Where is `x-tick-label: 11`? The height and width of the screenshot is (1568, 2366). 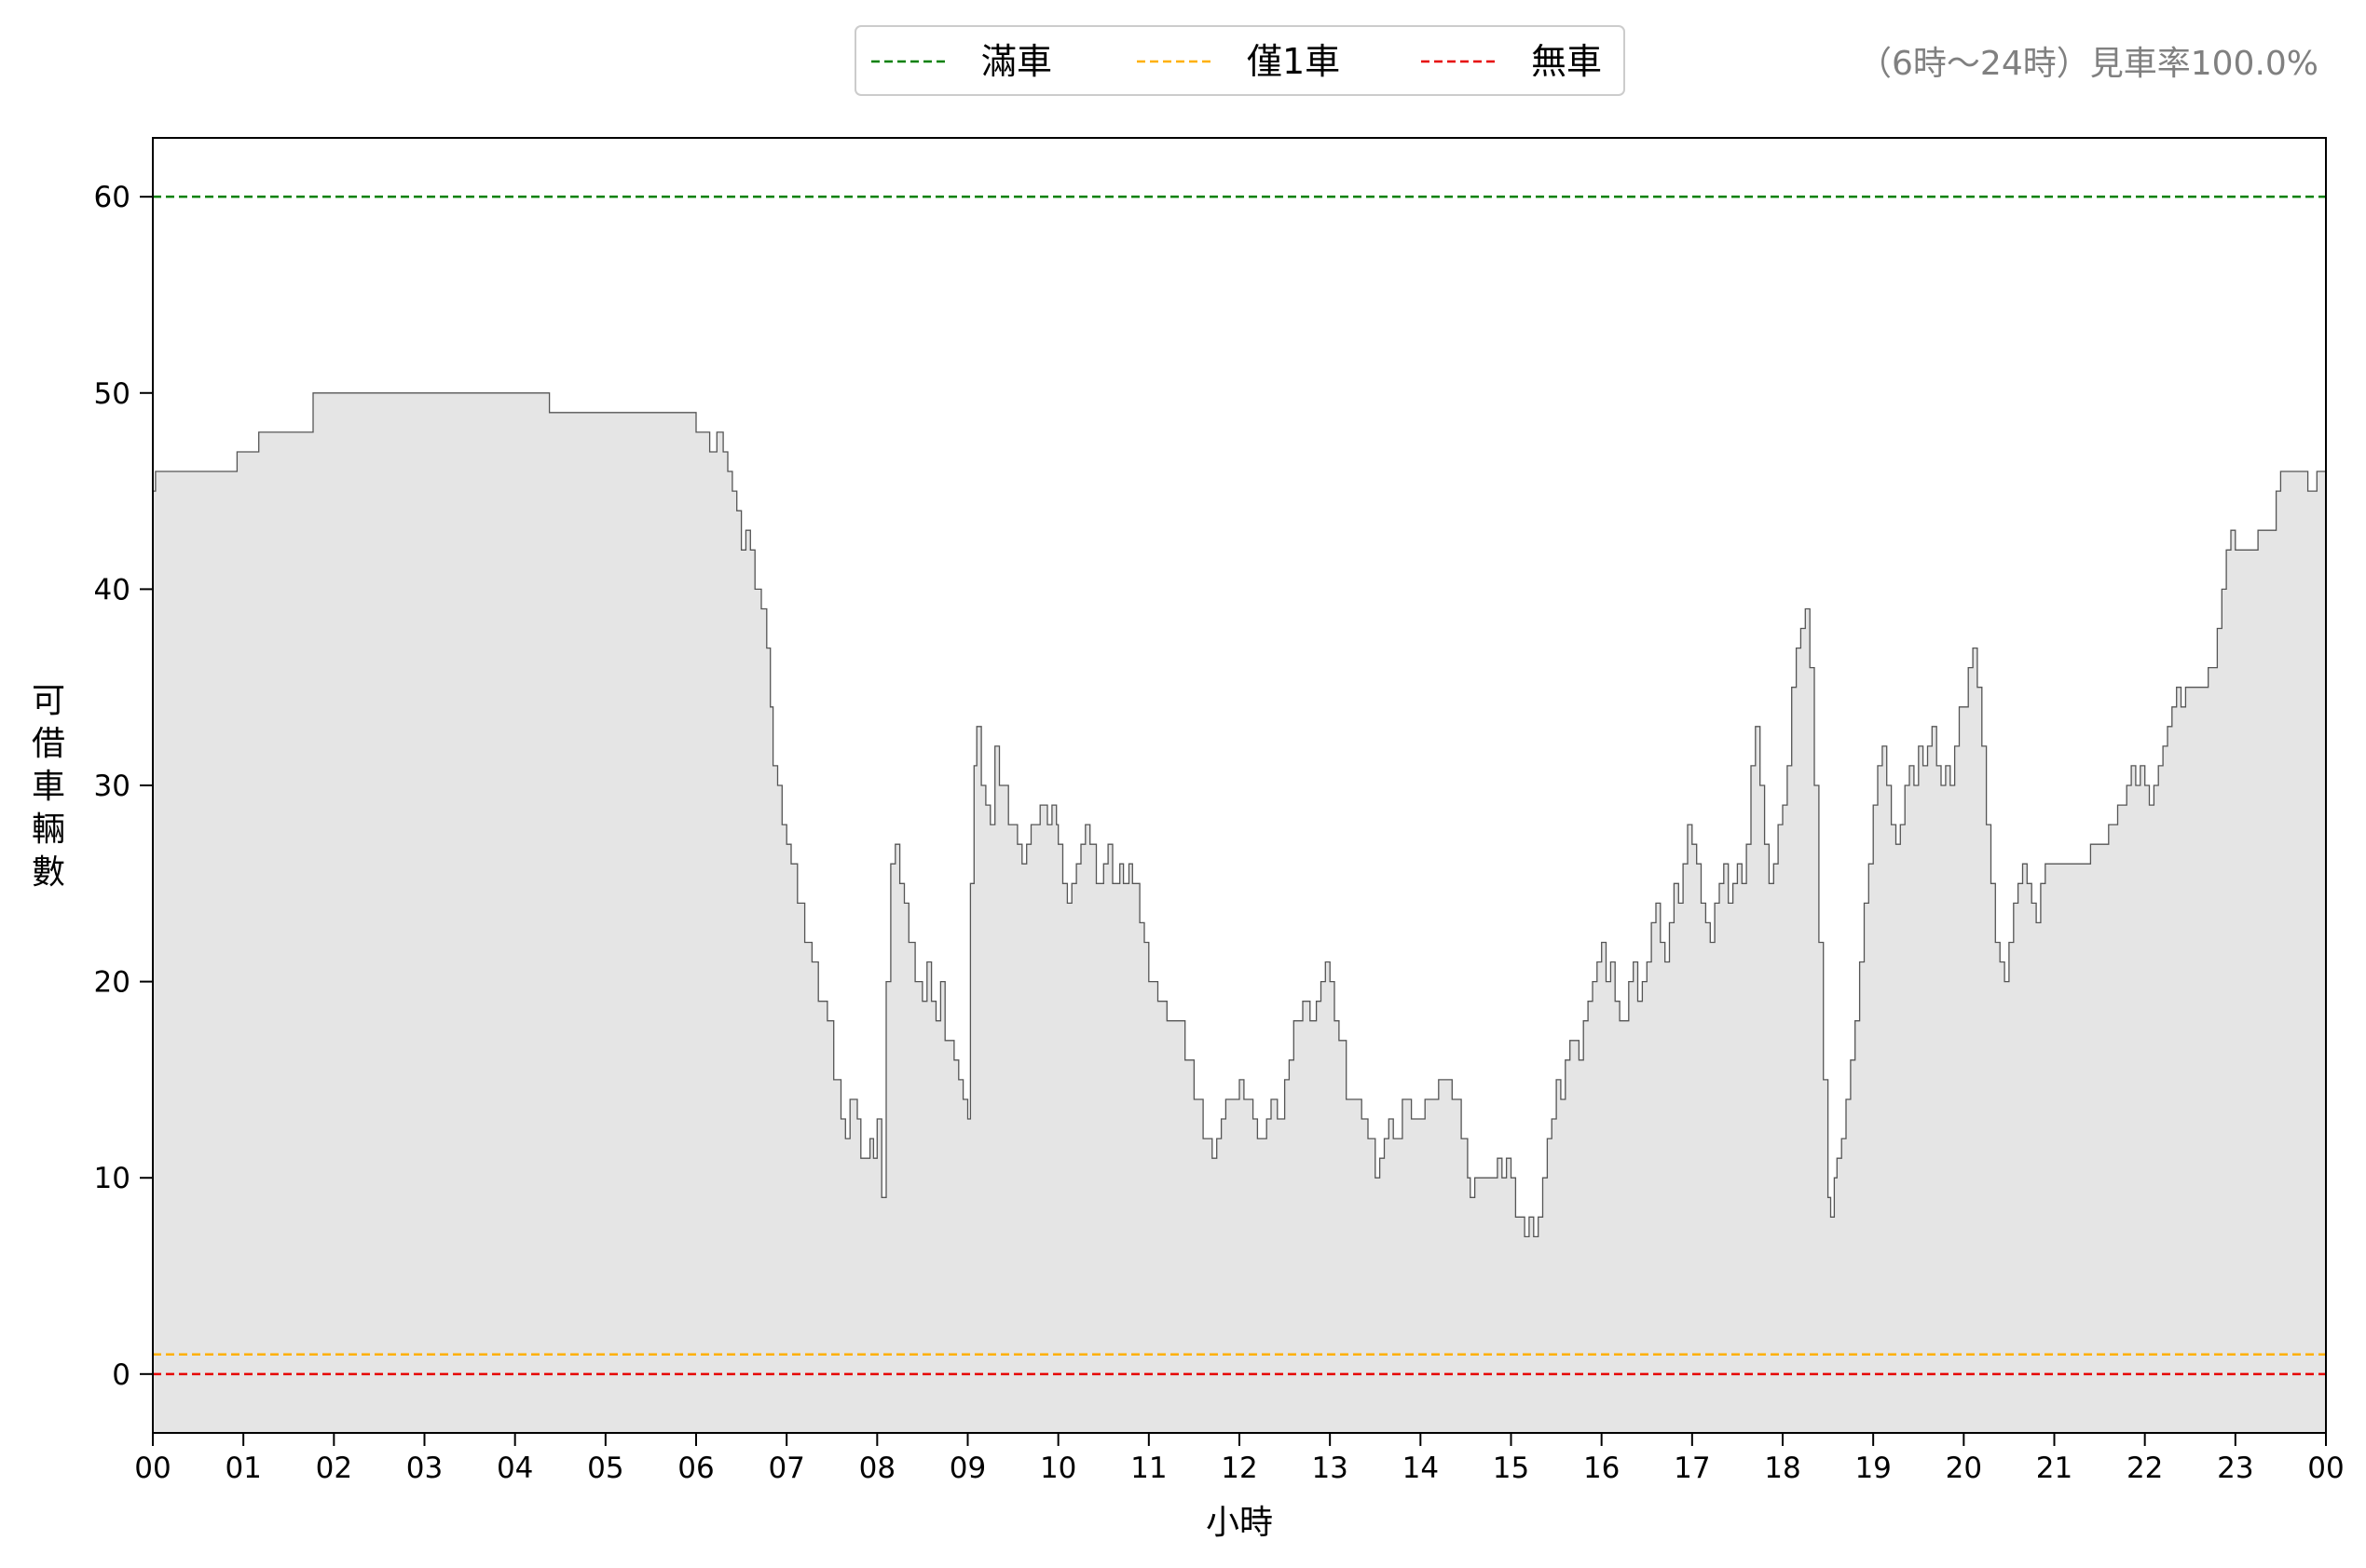
x-tick-label: 11 is located at coordinates (1148, 1468).